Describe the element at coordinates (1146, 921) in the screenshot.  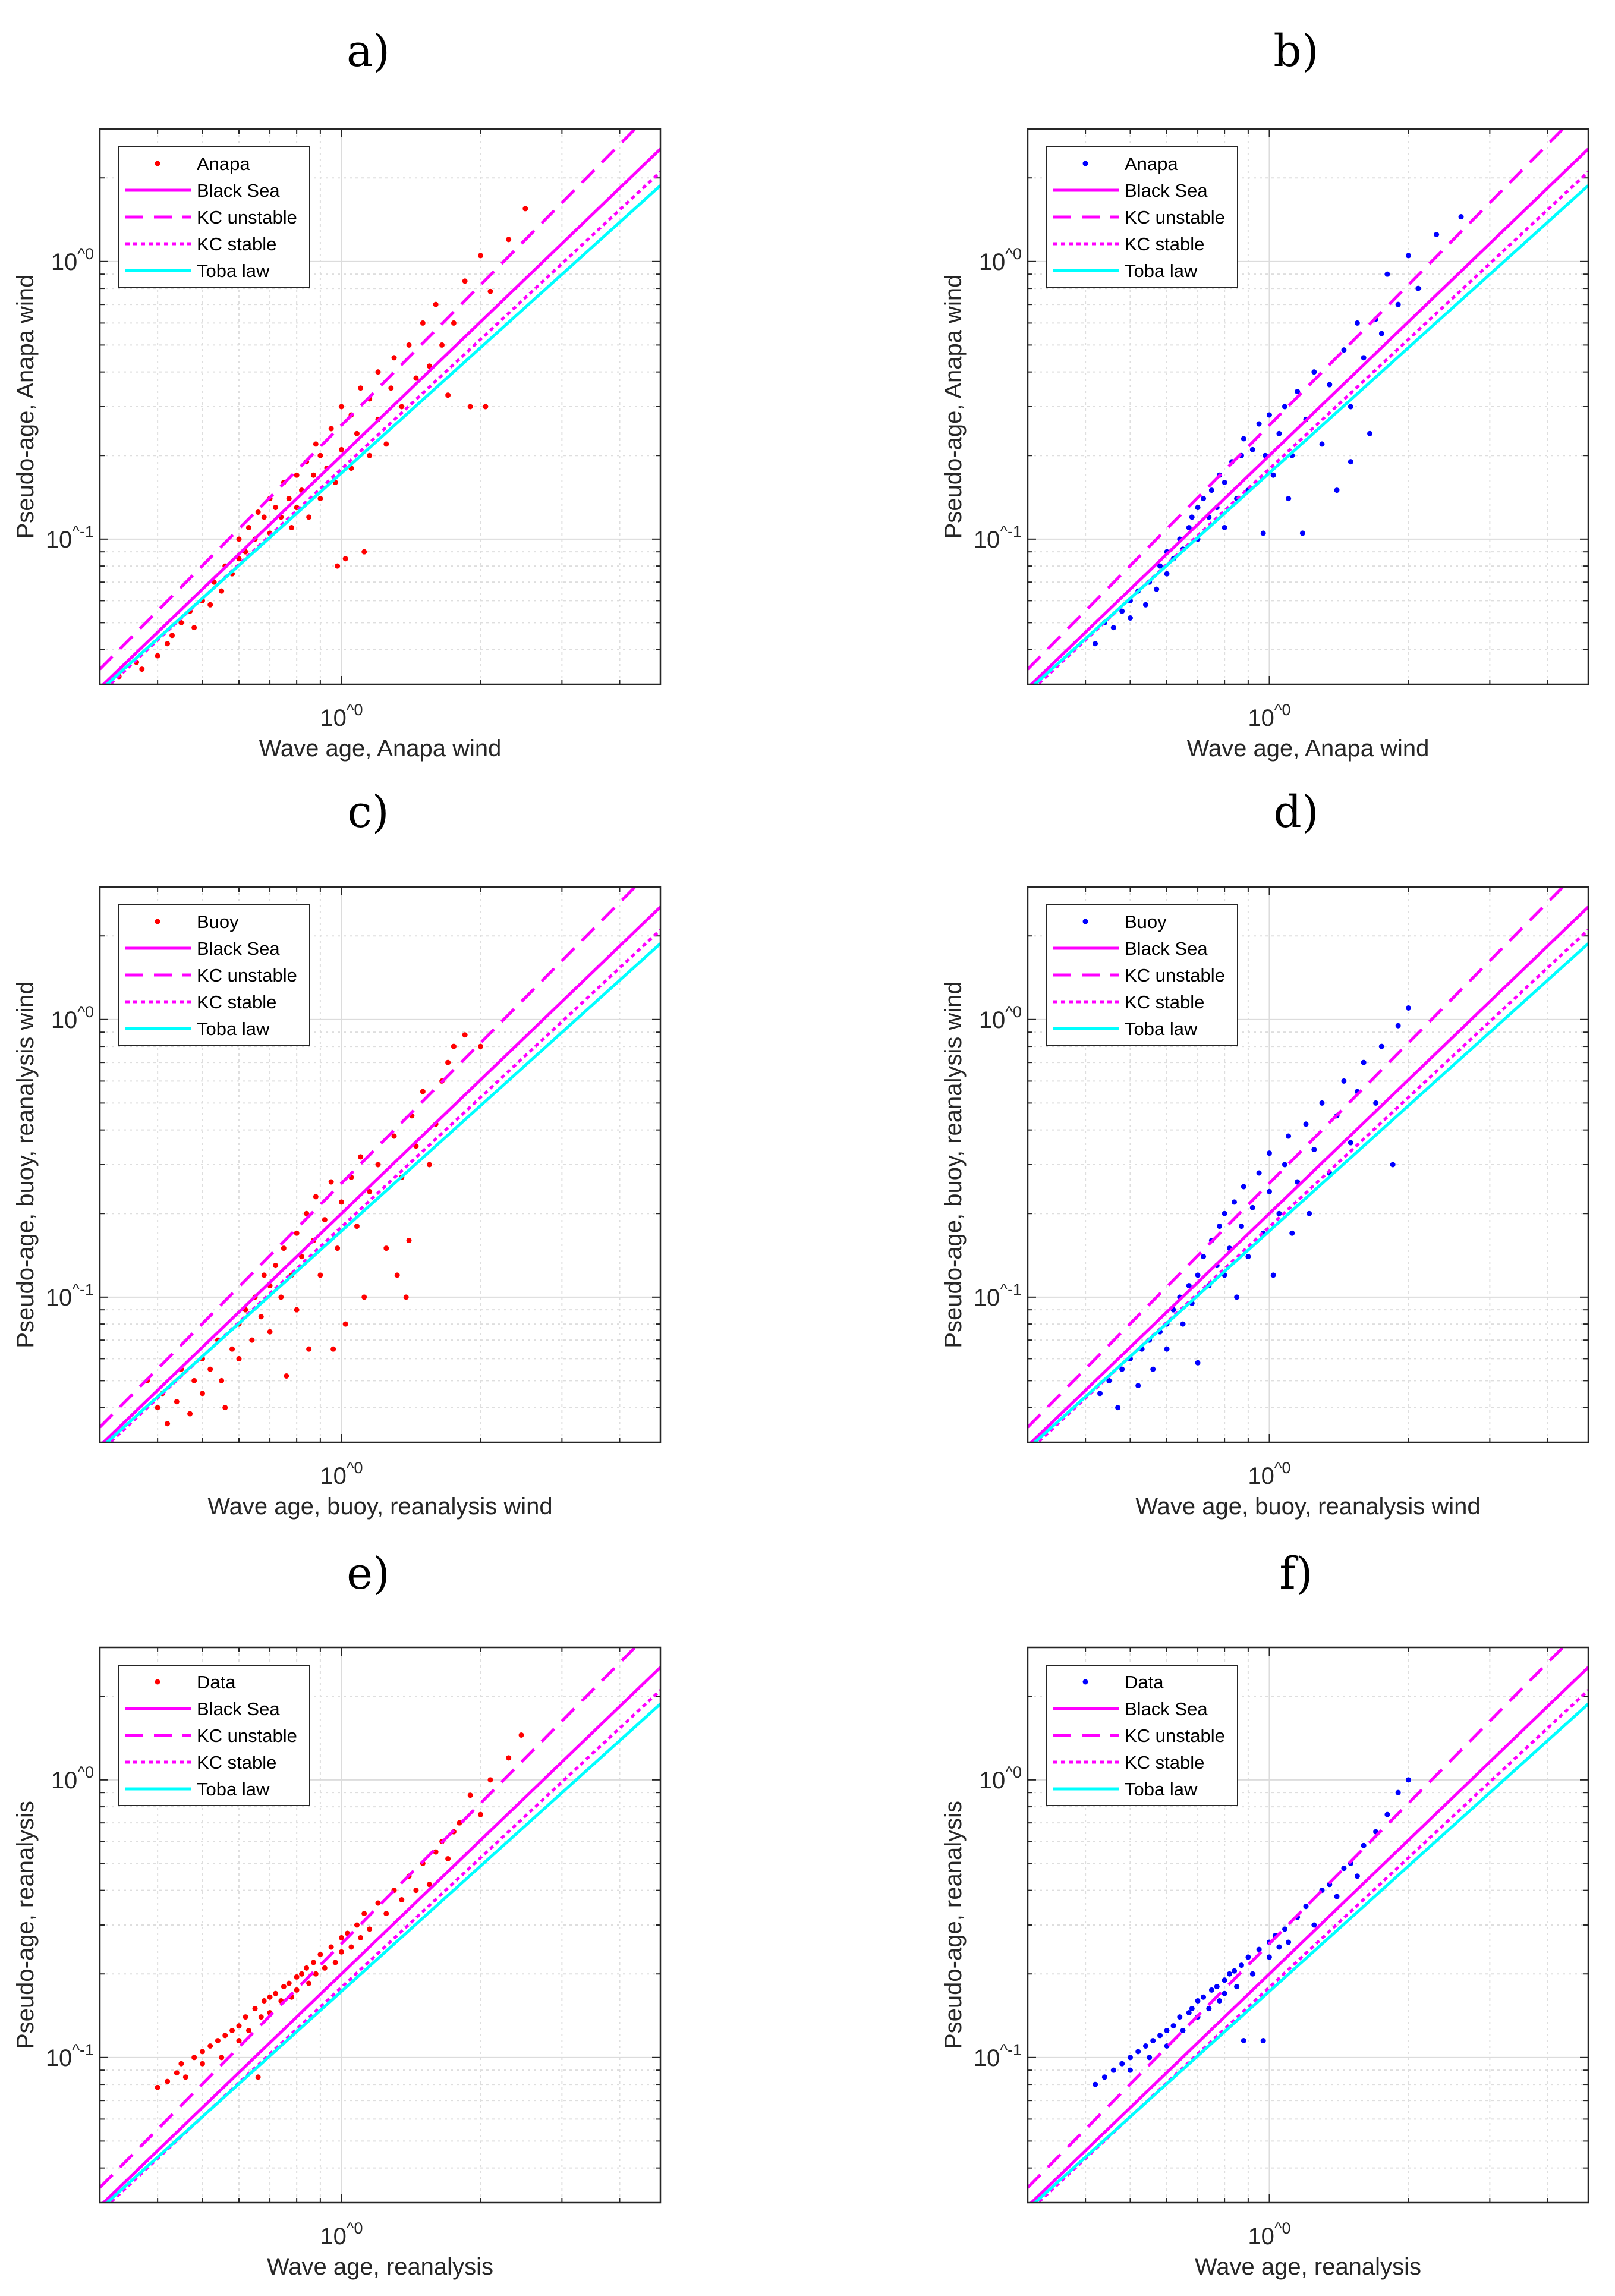
I see `legend-label: Buoy` at that location.